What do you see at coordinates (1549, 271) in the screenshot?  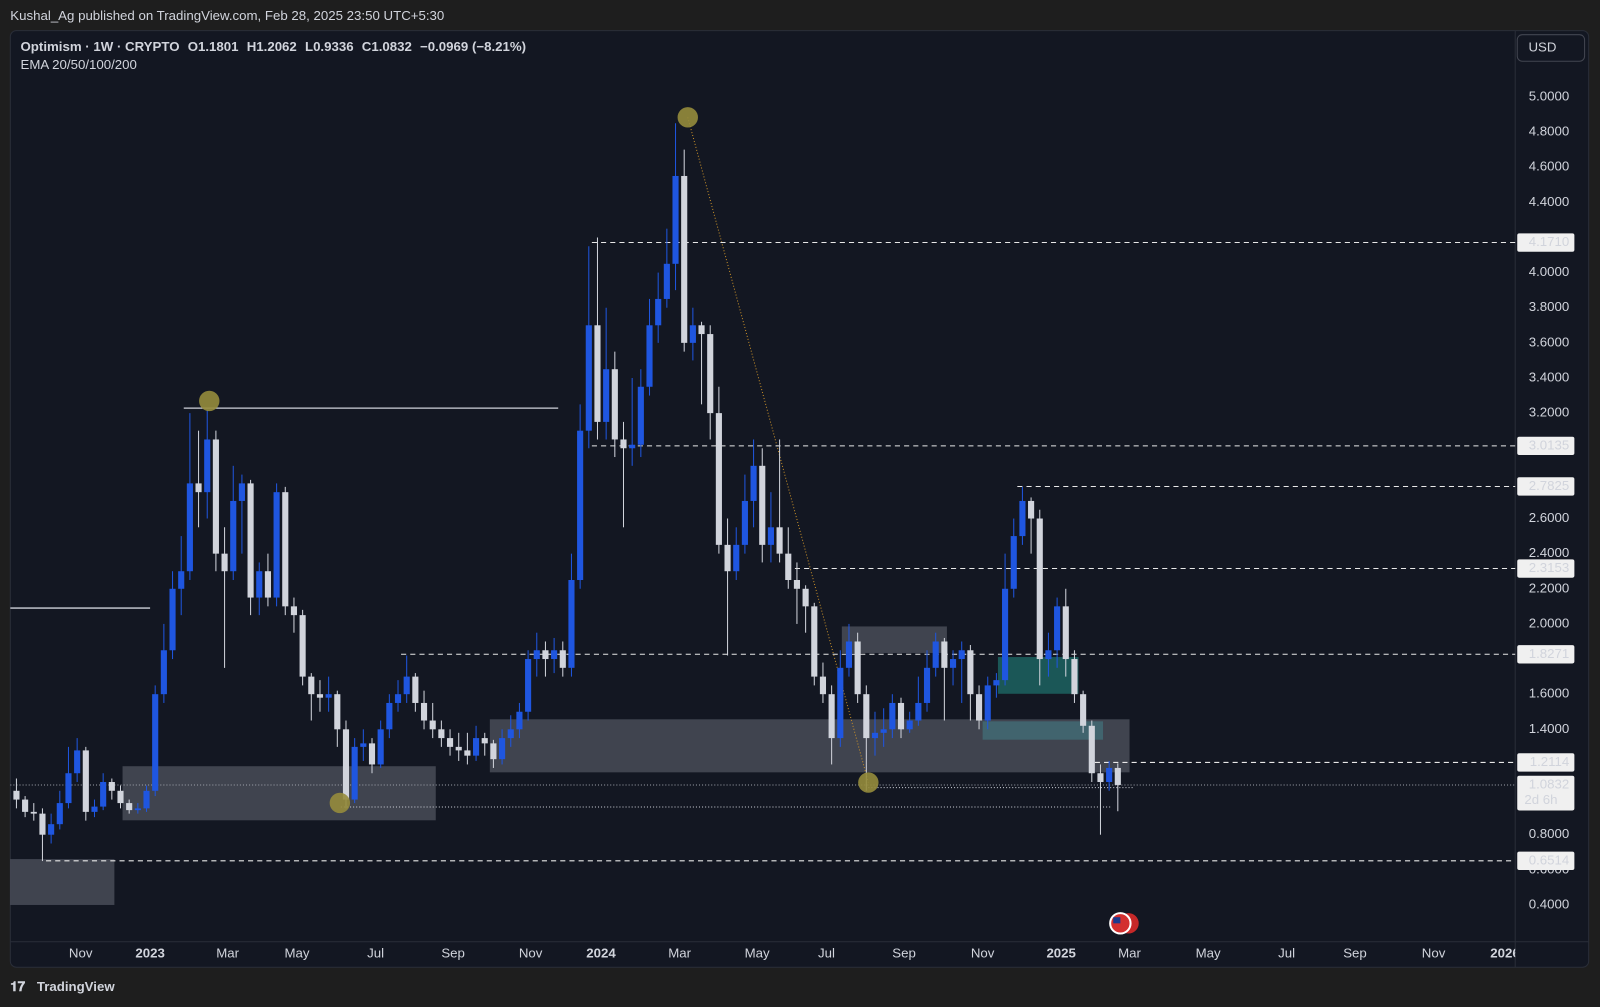 I see `y-tick-label: 4.0000` at bounding box center [1549, 271].